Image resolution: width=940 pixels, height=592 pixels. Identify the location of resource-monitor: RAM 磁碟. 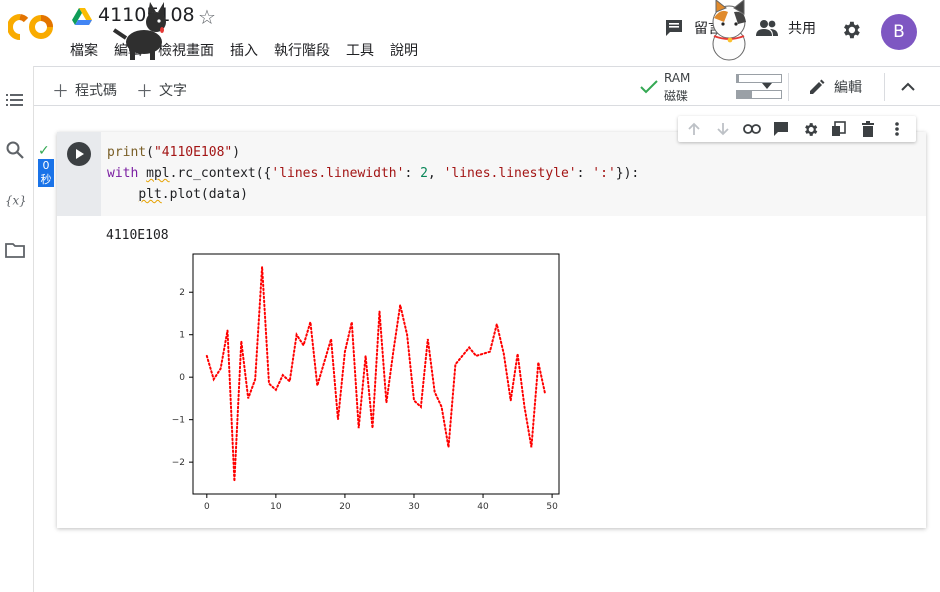
(711, 87).